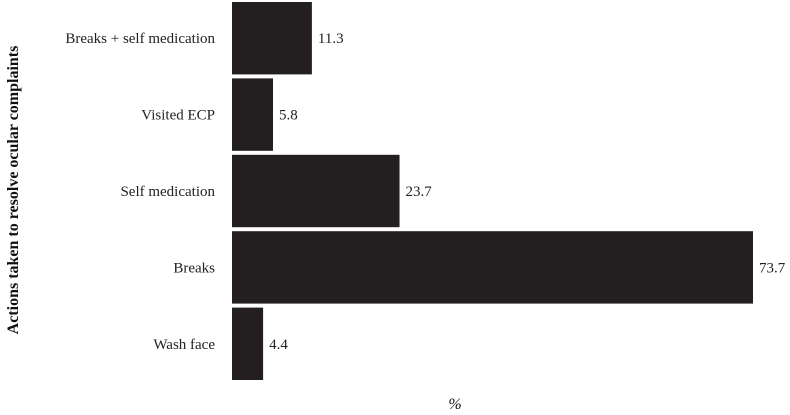  Describe the element at coordinates (253, 114) in the screenshot. I see `bar-visited-ecp` at that location.